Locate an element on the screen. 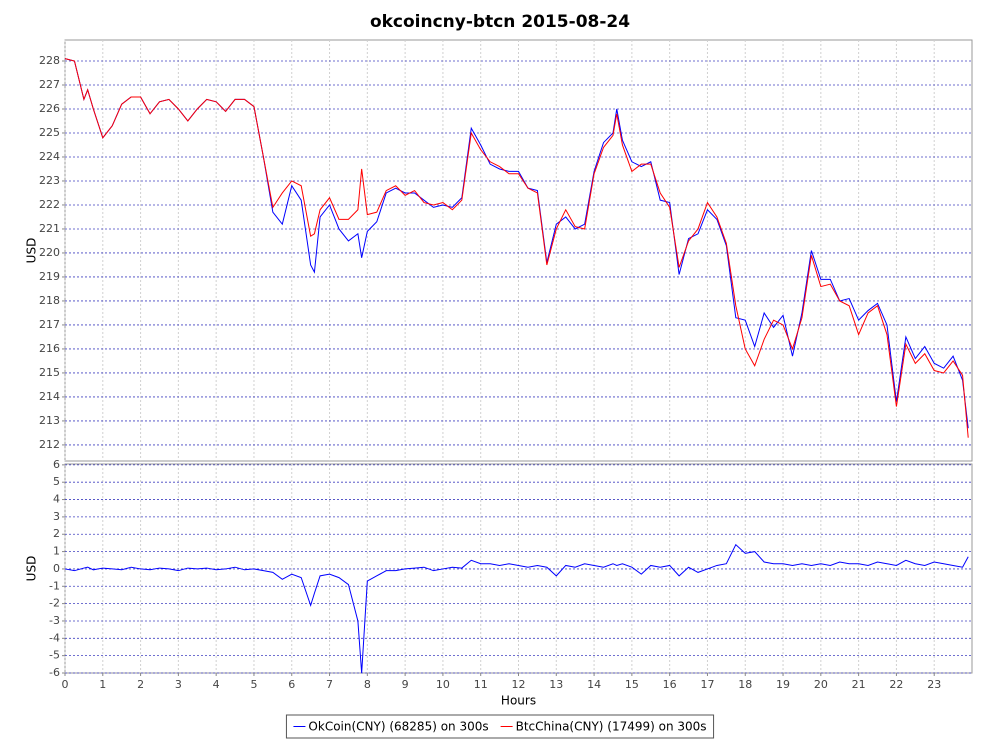  x-tick-label: 23 is located at coordinates (934, 684).